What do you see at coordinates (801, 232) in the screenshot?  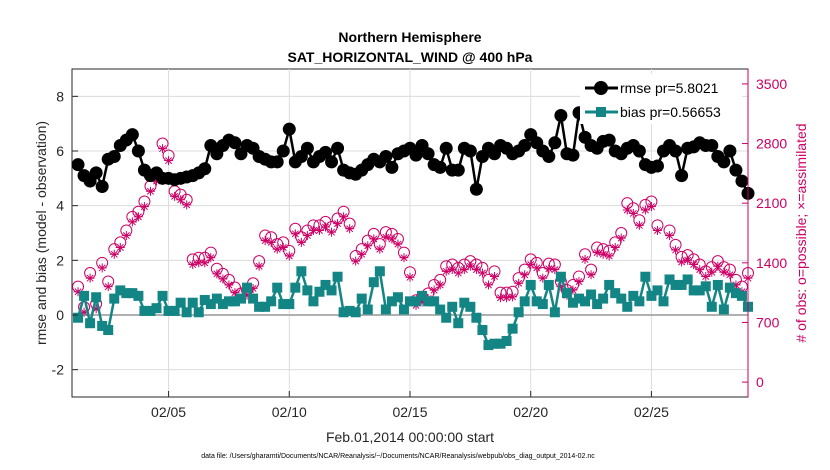 I see `y-axis-right-label: # of obs: o=possible; ×=assimilated` at bounding box center [801, 232].